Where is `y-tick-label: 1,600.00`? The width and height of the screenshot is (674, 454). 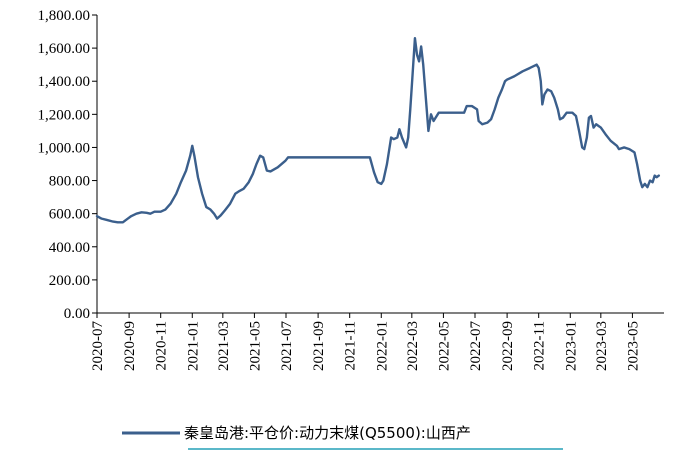
y-tick-label: 1,600.00 is located at coordinates (64, 49).